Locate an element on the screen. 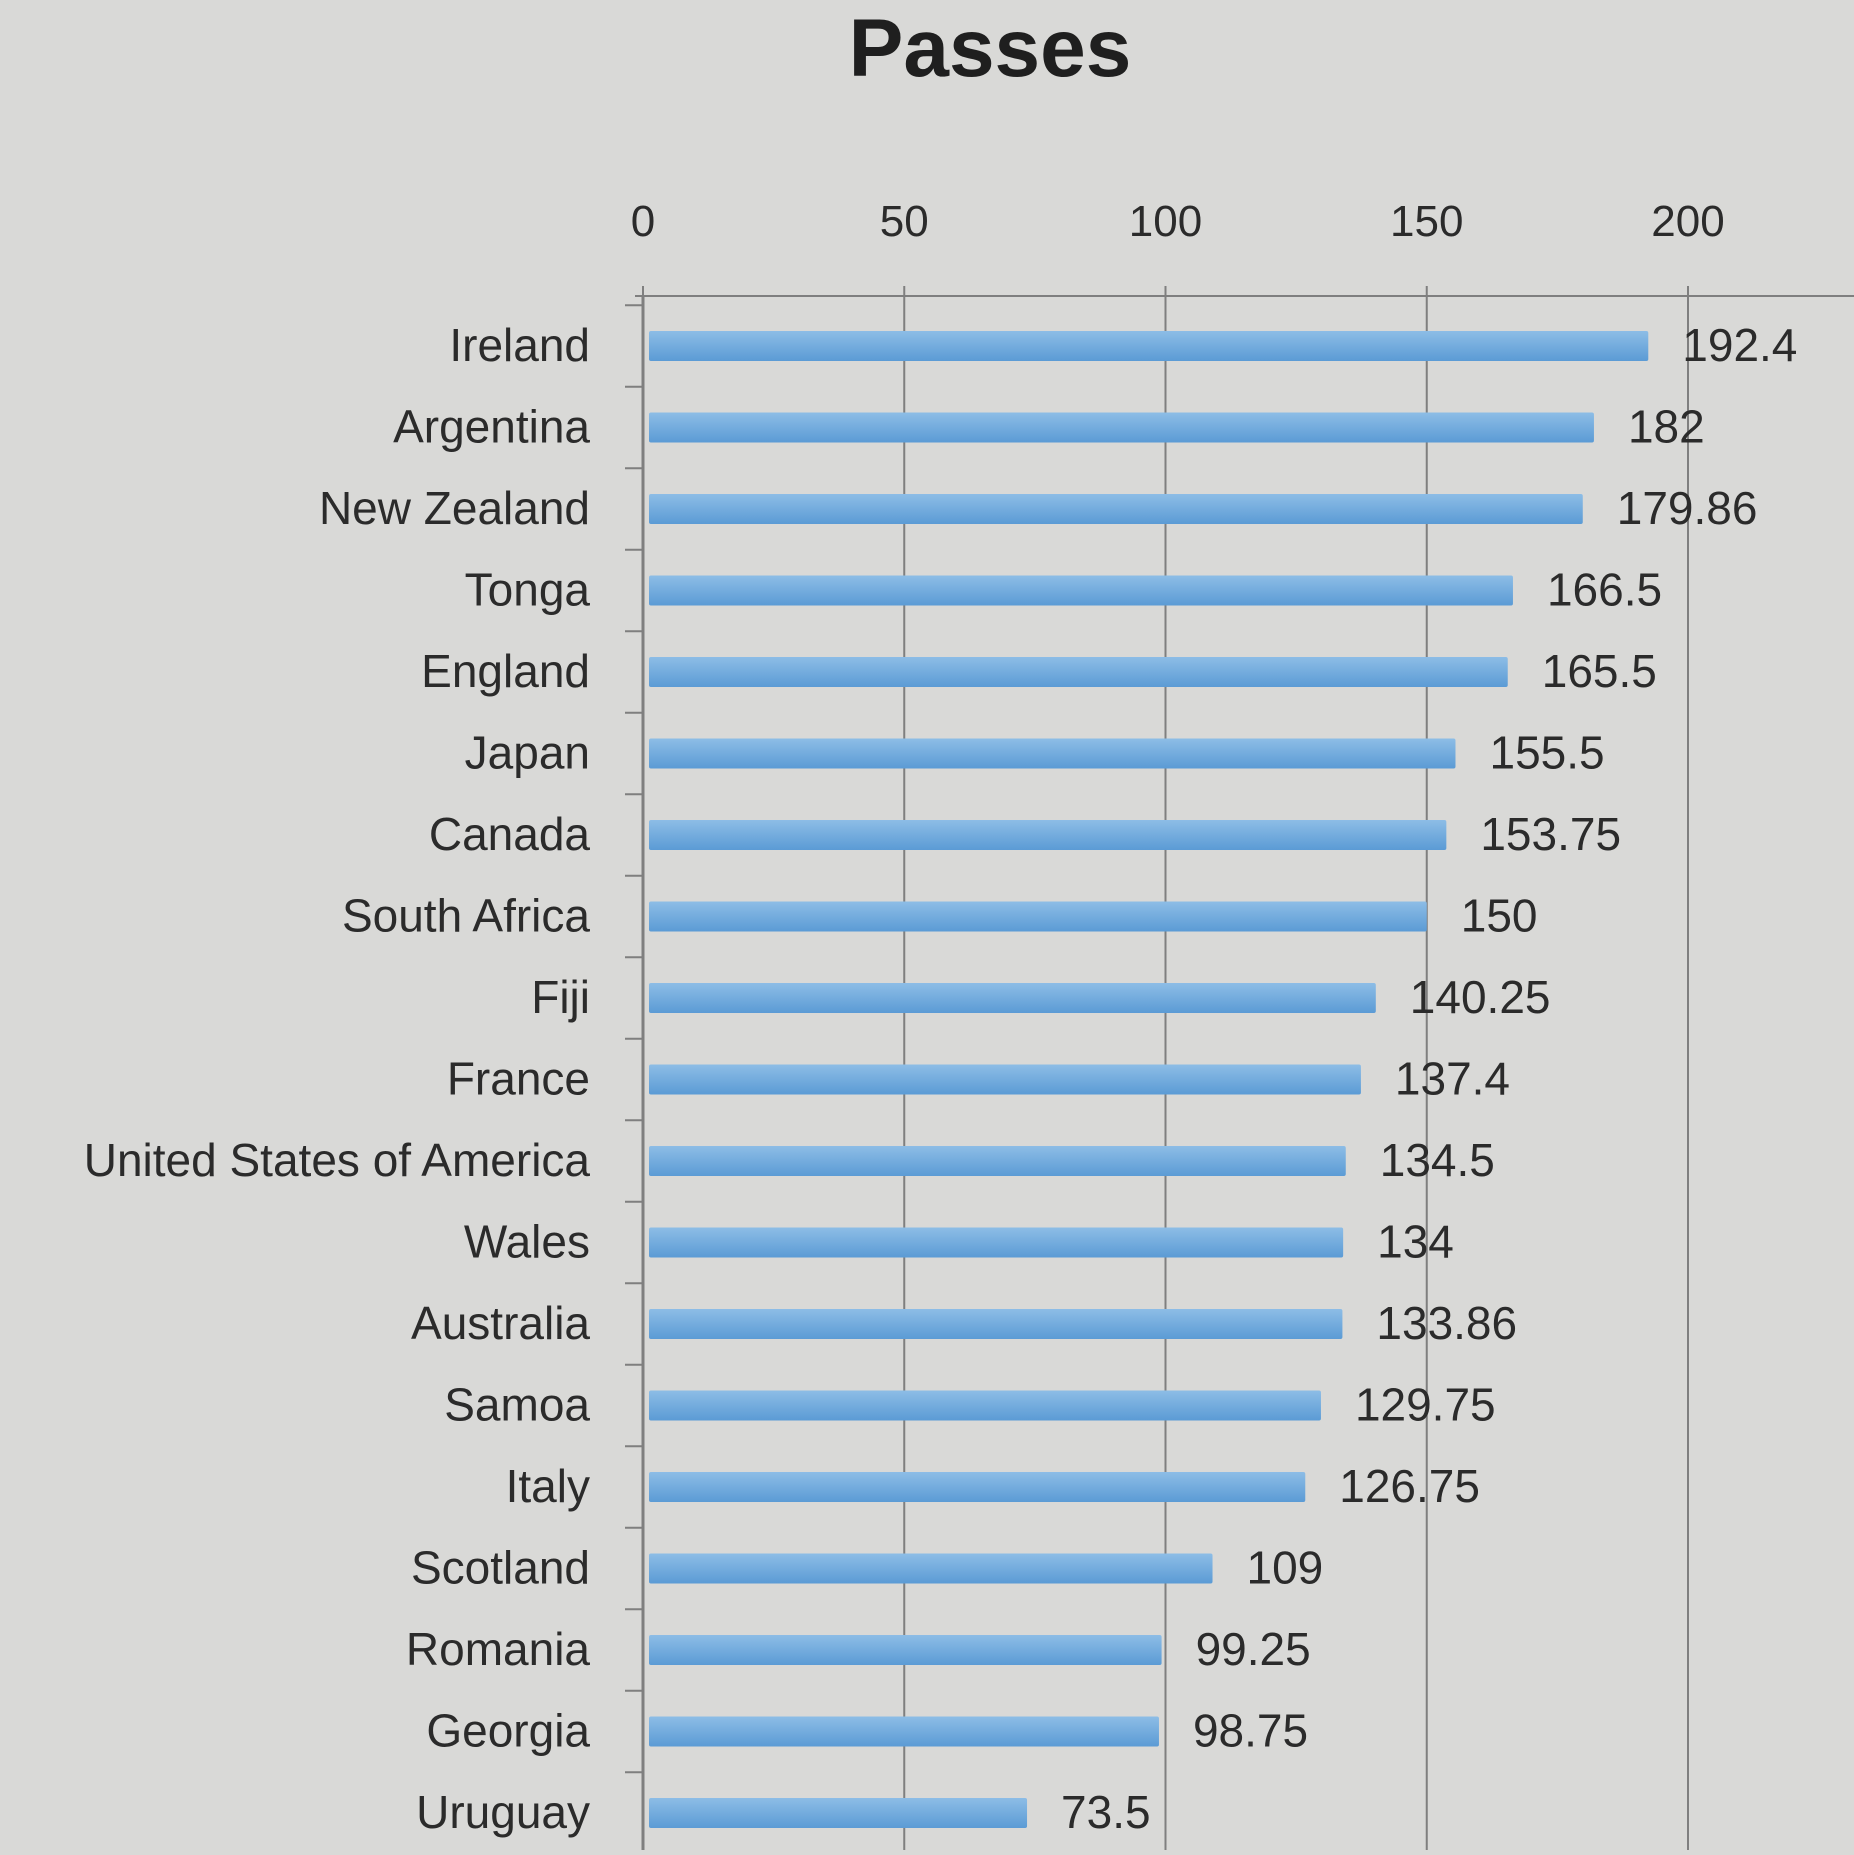  data-label: 182 is located at coordinates (1666, 427).